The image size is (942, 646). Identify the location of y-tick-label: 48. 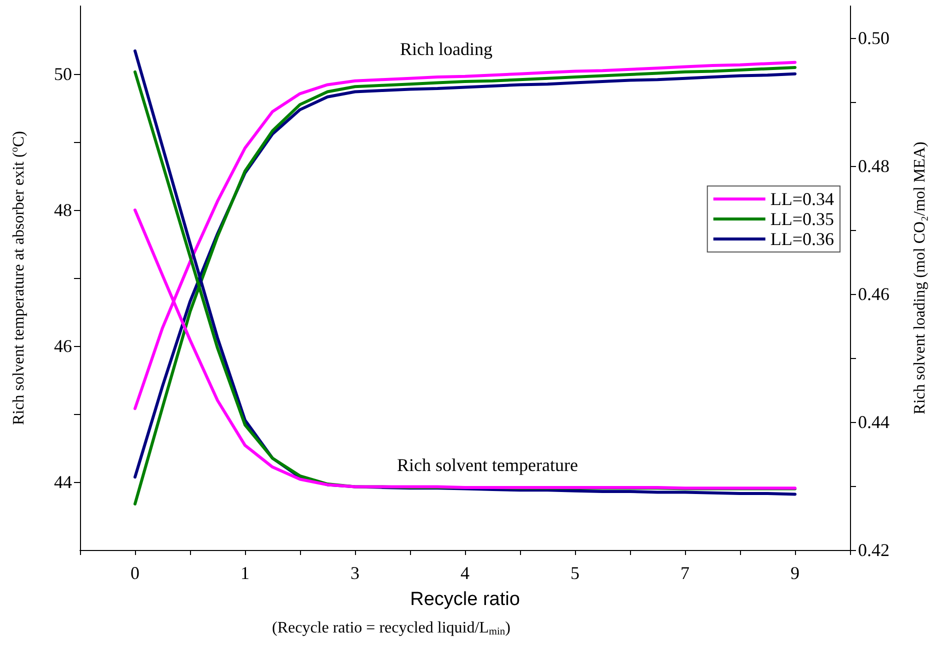
(63, 210).